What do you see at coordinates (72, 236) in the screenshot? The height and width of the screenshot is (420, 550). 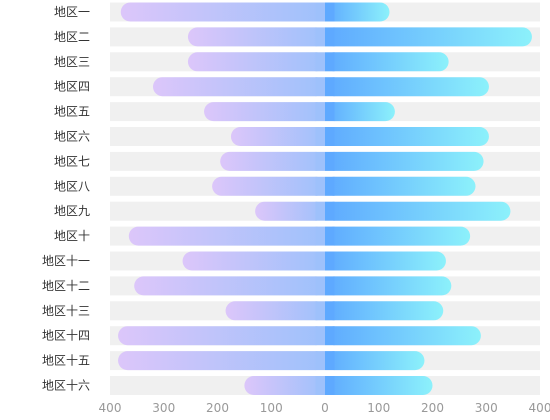 I see `category-label: 地区十` at bounding box center [72, 236].